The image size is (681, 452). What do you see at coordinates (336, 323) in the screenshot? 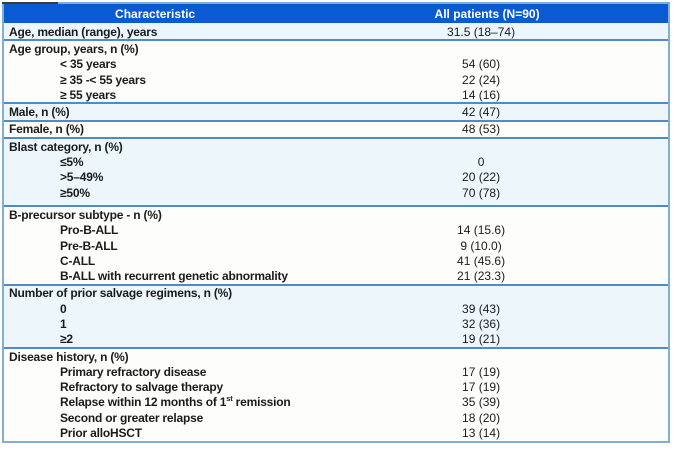
I see `table-row: 1 32 (36)` at bounding box center [336, 323].